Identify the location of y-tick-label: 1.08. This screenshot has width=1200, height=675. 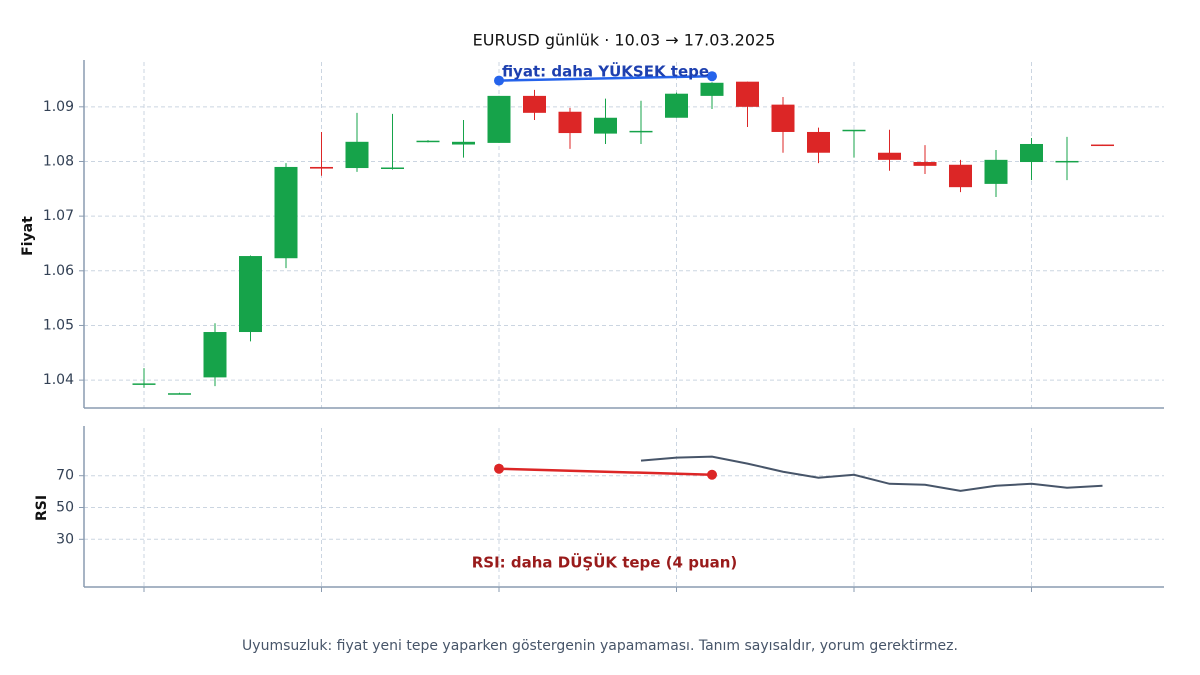
(58, 161).